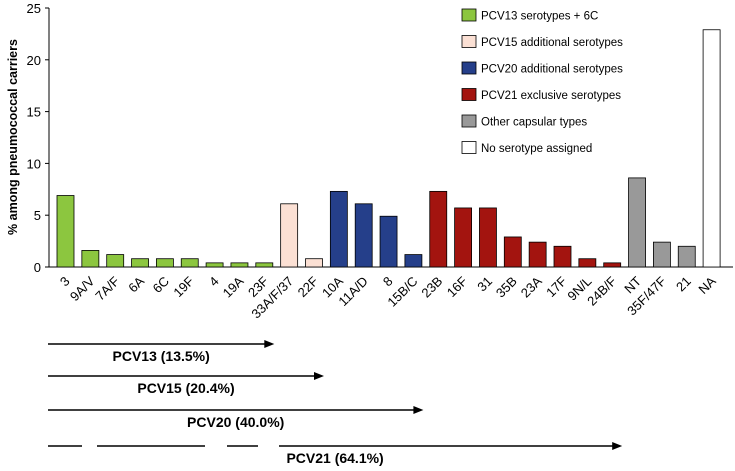 The height and width of the screenshot is (471, 735). Describe the element at coordinates (34, 60) in the screenshot. I see `y-tick-label: 20` at that location.